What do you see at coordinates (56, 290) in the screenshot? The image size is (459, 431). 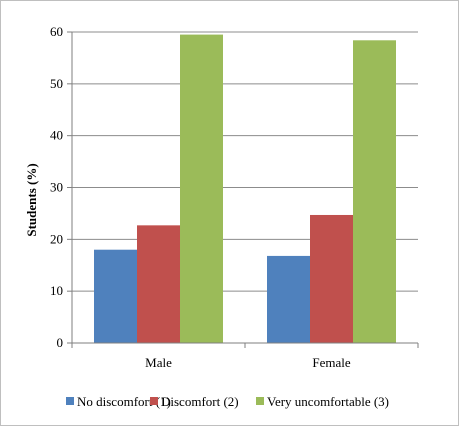 I see `y-tick-label: 10` at bounding box center [56, 290].